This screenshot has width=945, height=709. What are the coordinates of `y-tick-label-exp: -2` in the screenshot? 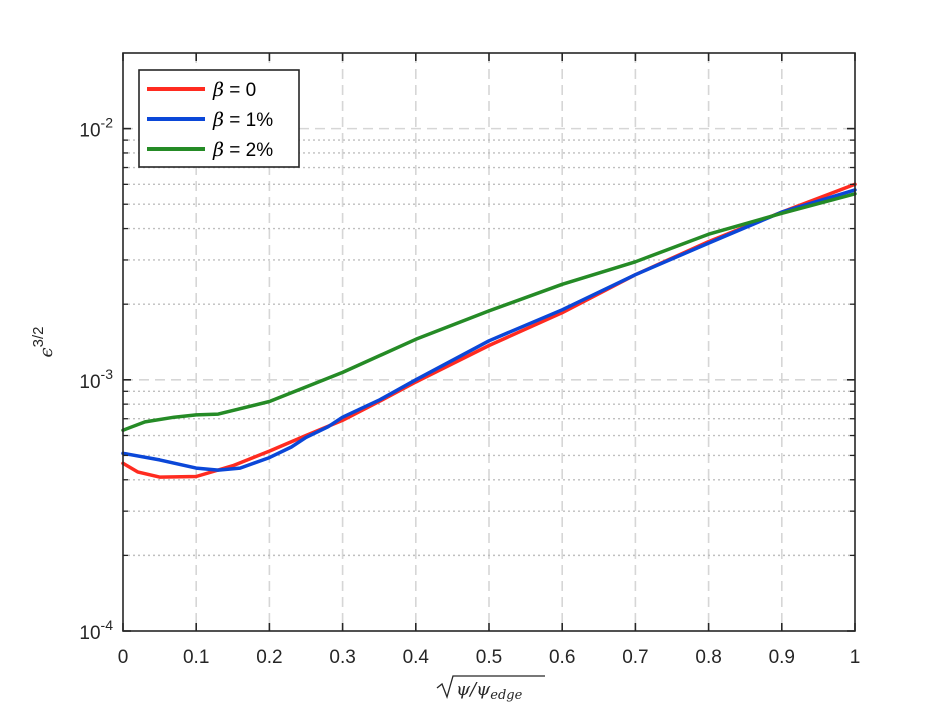 It's located at (107, 123).